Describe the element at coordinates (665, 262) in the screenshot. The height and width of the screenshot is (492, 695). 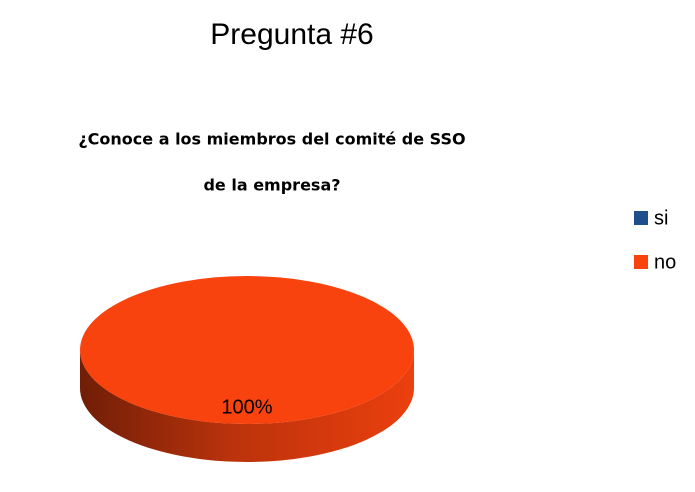
I see `legend-label: no` at that location.